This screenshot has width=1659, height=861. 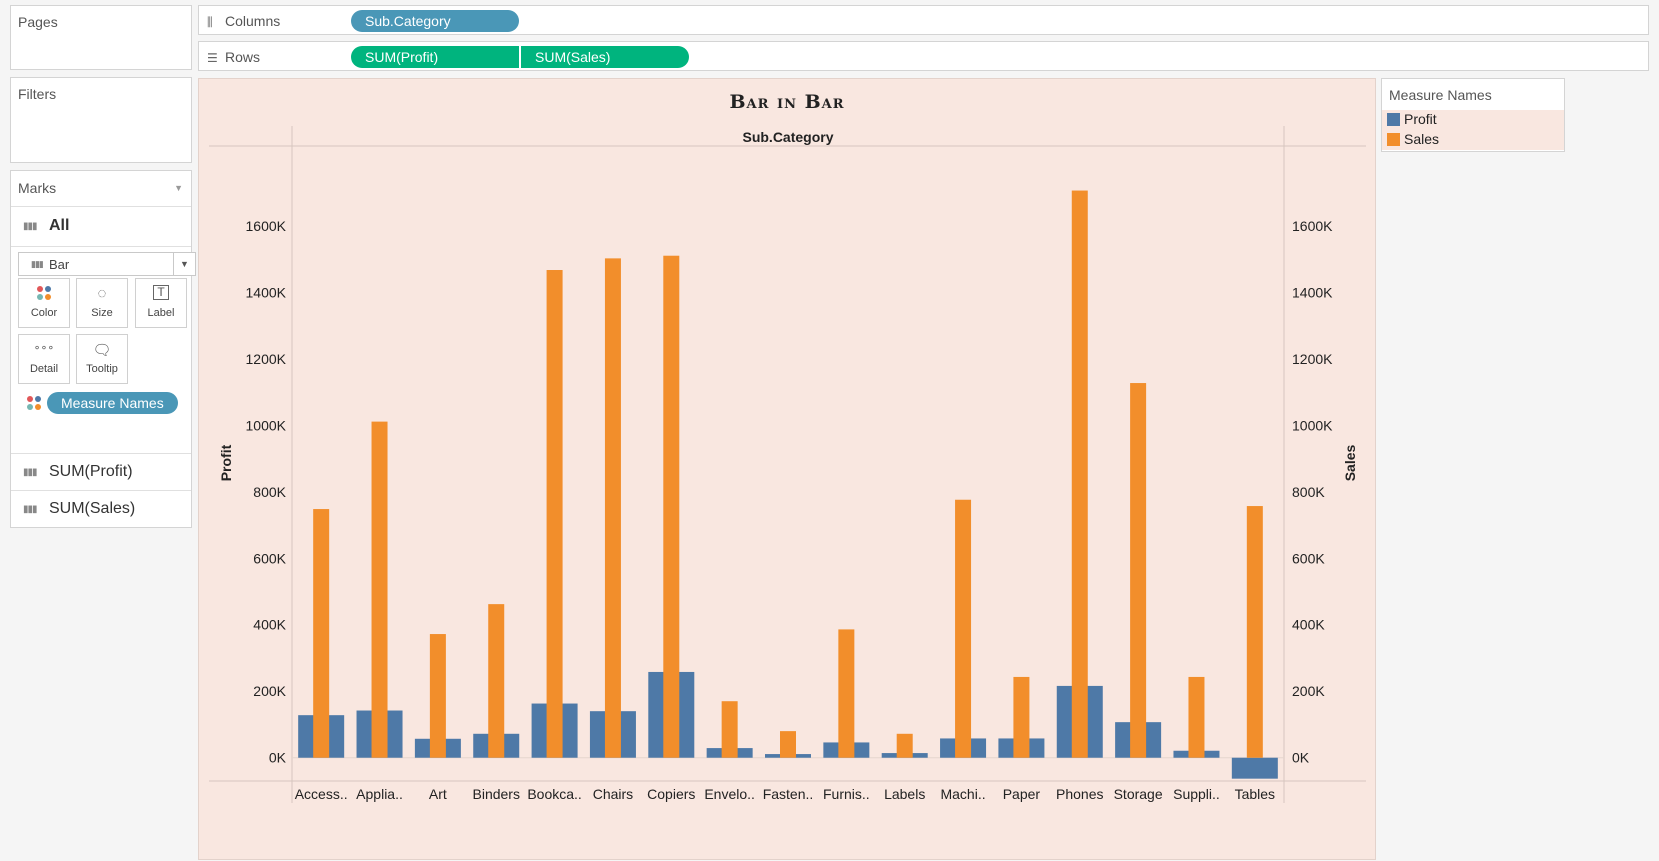 I want to click on label-button-label: Label, so click(x=161, y=313).